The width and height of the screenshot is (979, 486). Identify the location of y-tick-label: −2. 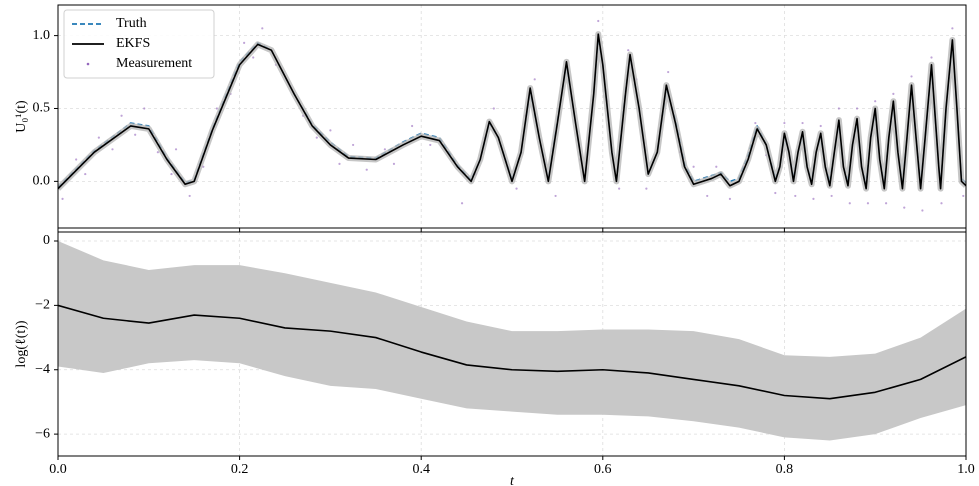
(42, 305).